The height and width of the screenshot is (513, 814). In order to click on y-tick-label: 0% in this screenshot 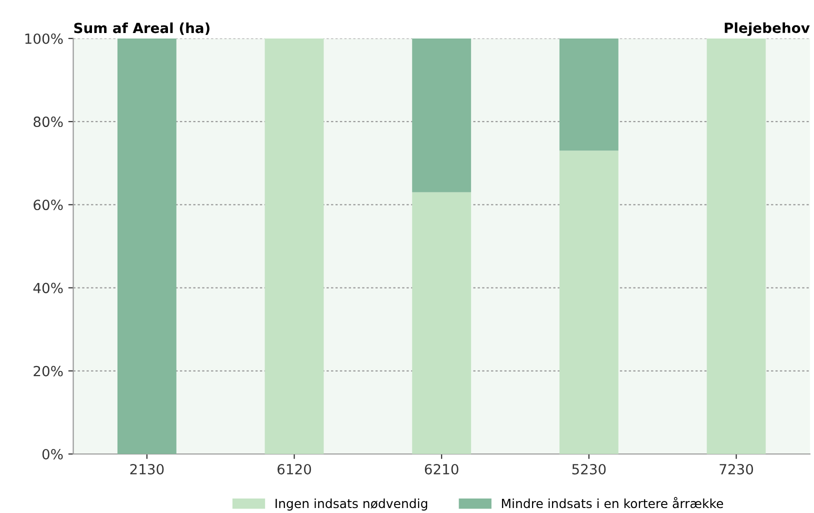, I will do `click(52, 454)`.